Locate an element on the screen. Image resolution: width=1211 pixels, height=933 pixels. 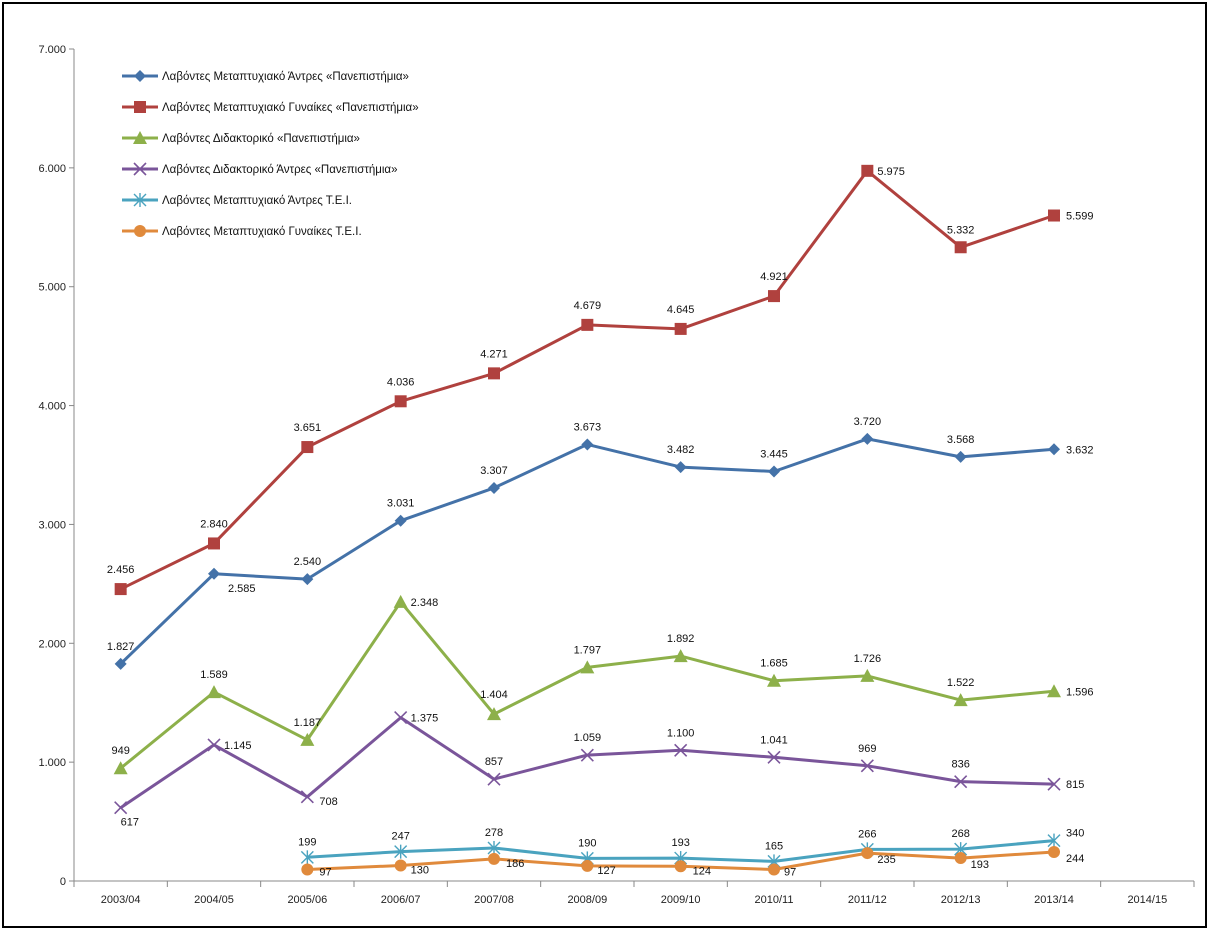
data-label: 857 is located at coordinates (494, 762).